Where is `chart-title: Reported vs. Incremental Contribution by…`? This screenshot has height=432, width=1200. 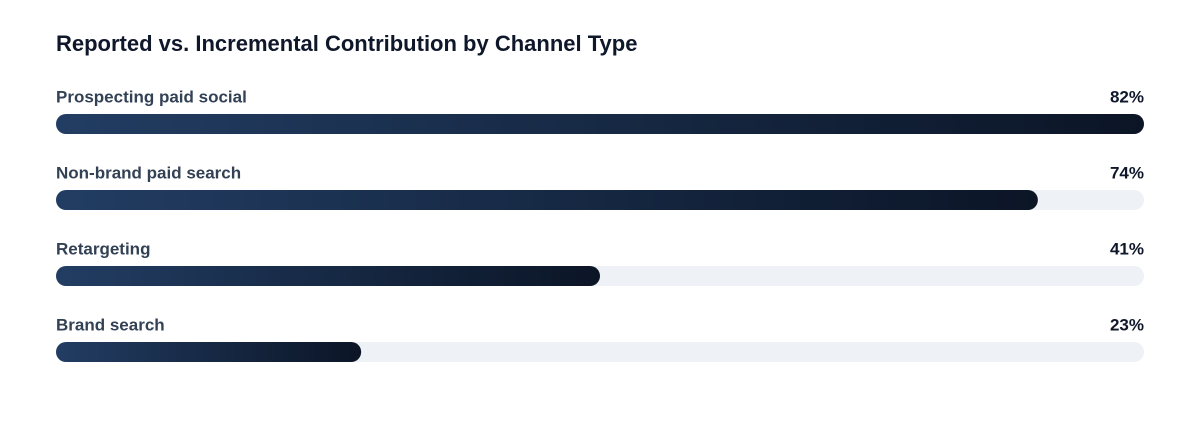
chart-title: Reported vs. Incremental Contribution by… is located at coordinates (346, 43).